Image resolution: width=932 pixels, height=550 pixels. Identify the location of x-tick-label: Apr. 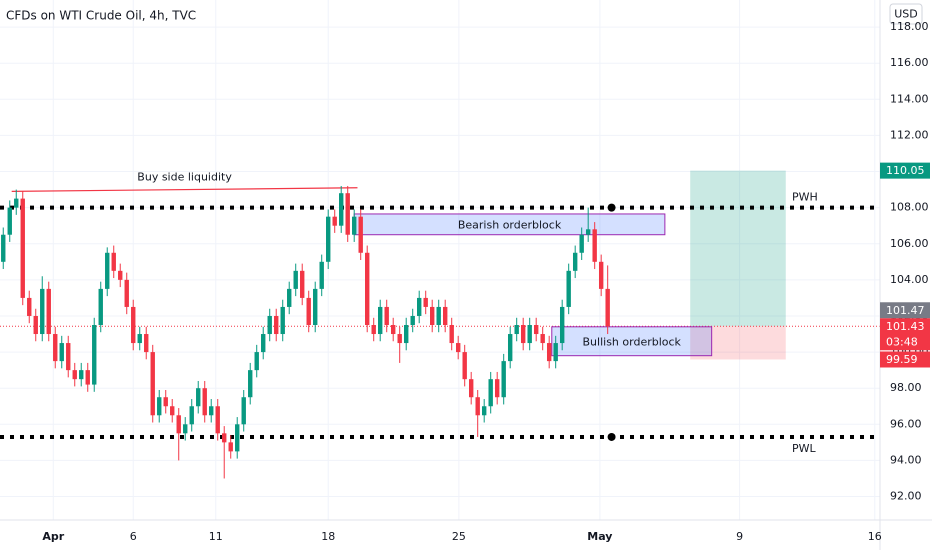
(53, 536).